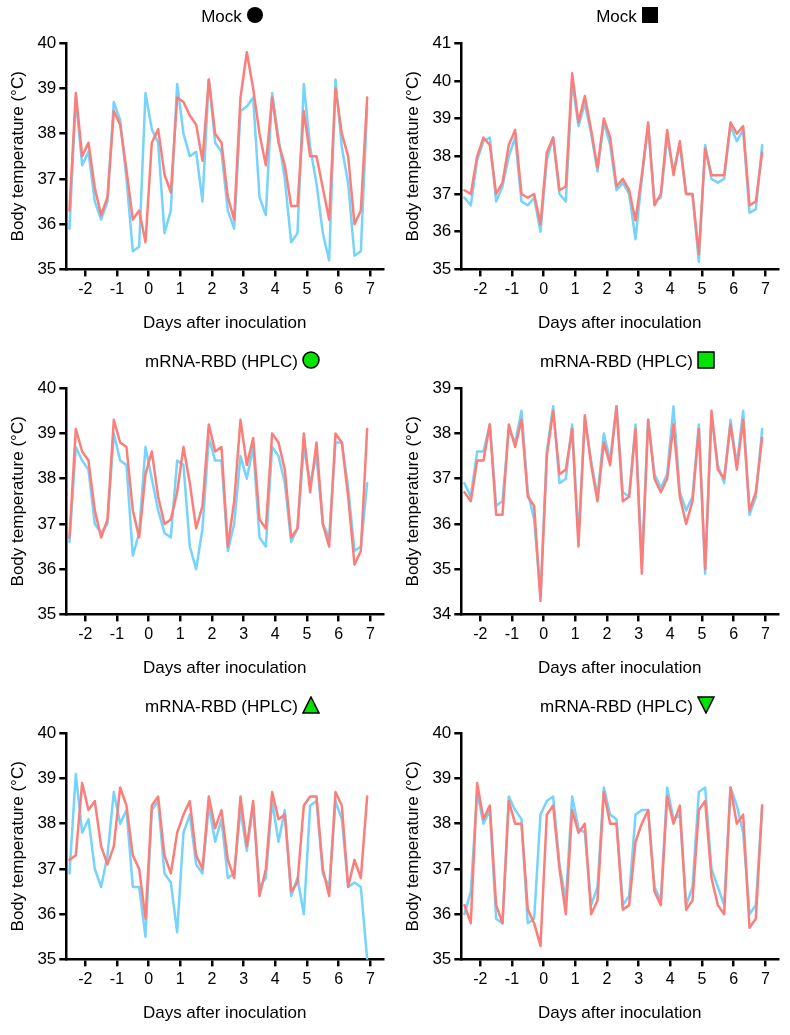 The height and width of the screenshot is (1035, 790). What do you see at coordinates (442, 614) in the screenshot?
I see `y-tick-label: 34` at bounding box center [442, 614].